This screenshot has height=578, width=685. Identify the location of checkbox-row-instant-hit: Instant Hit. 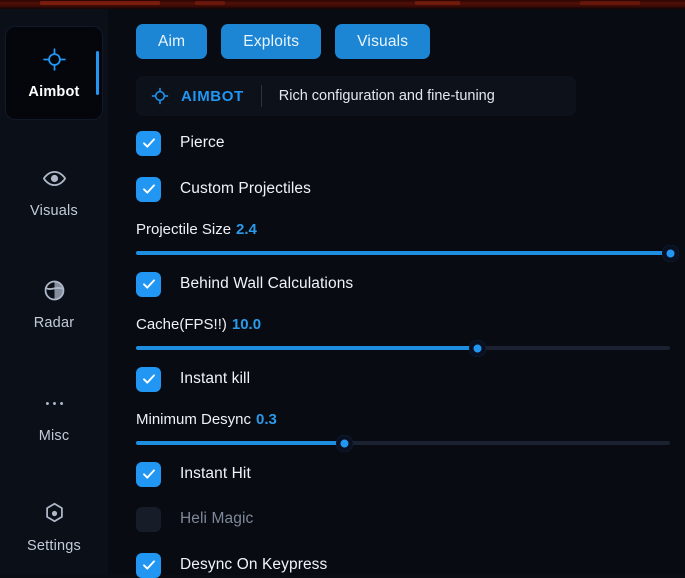
(193, 474).